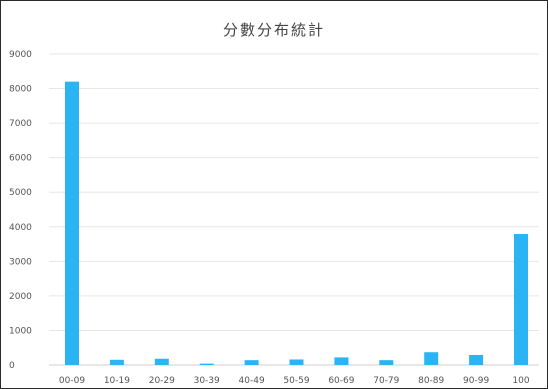 The height and width of the screenshot is (389, 548). Describe the element at coordinates (207, 381) in the screenshot. I see `x-tick-label: 30-39` at that location.